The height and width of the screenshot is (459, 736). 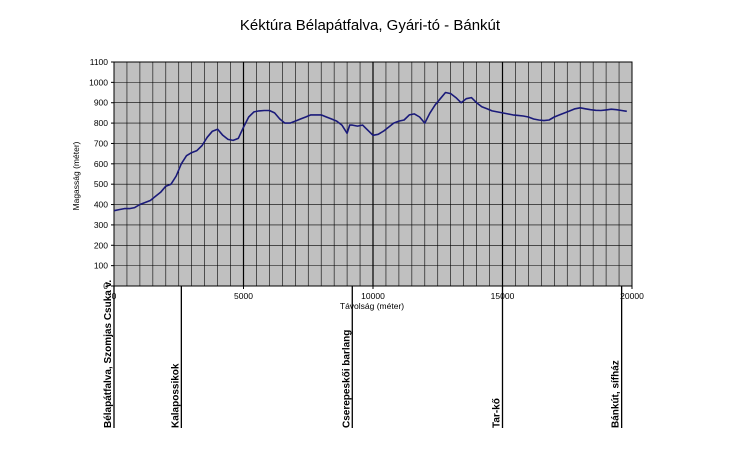 What do you see at coordinates (101, 225) in the screenshot?
I see `y-tick-label: 300` at bounding box center [101, 225].